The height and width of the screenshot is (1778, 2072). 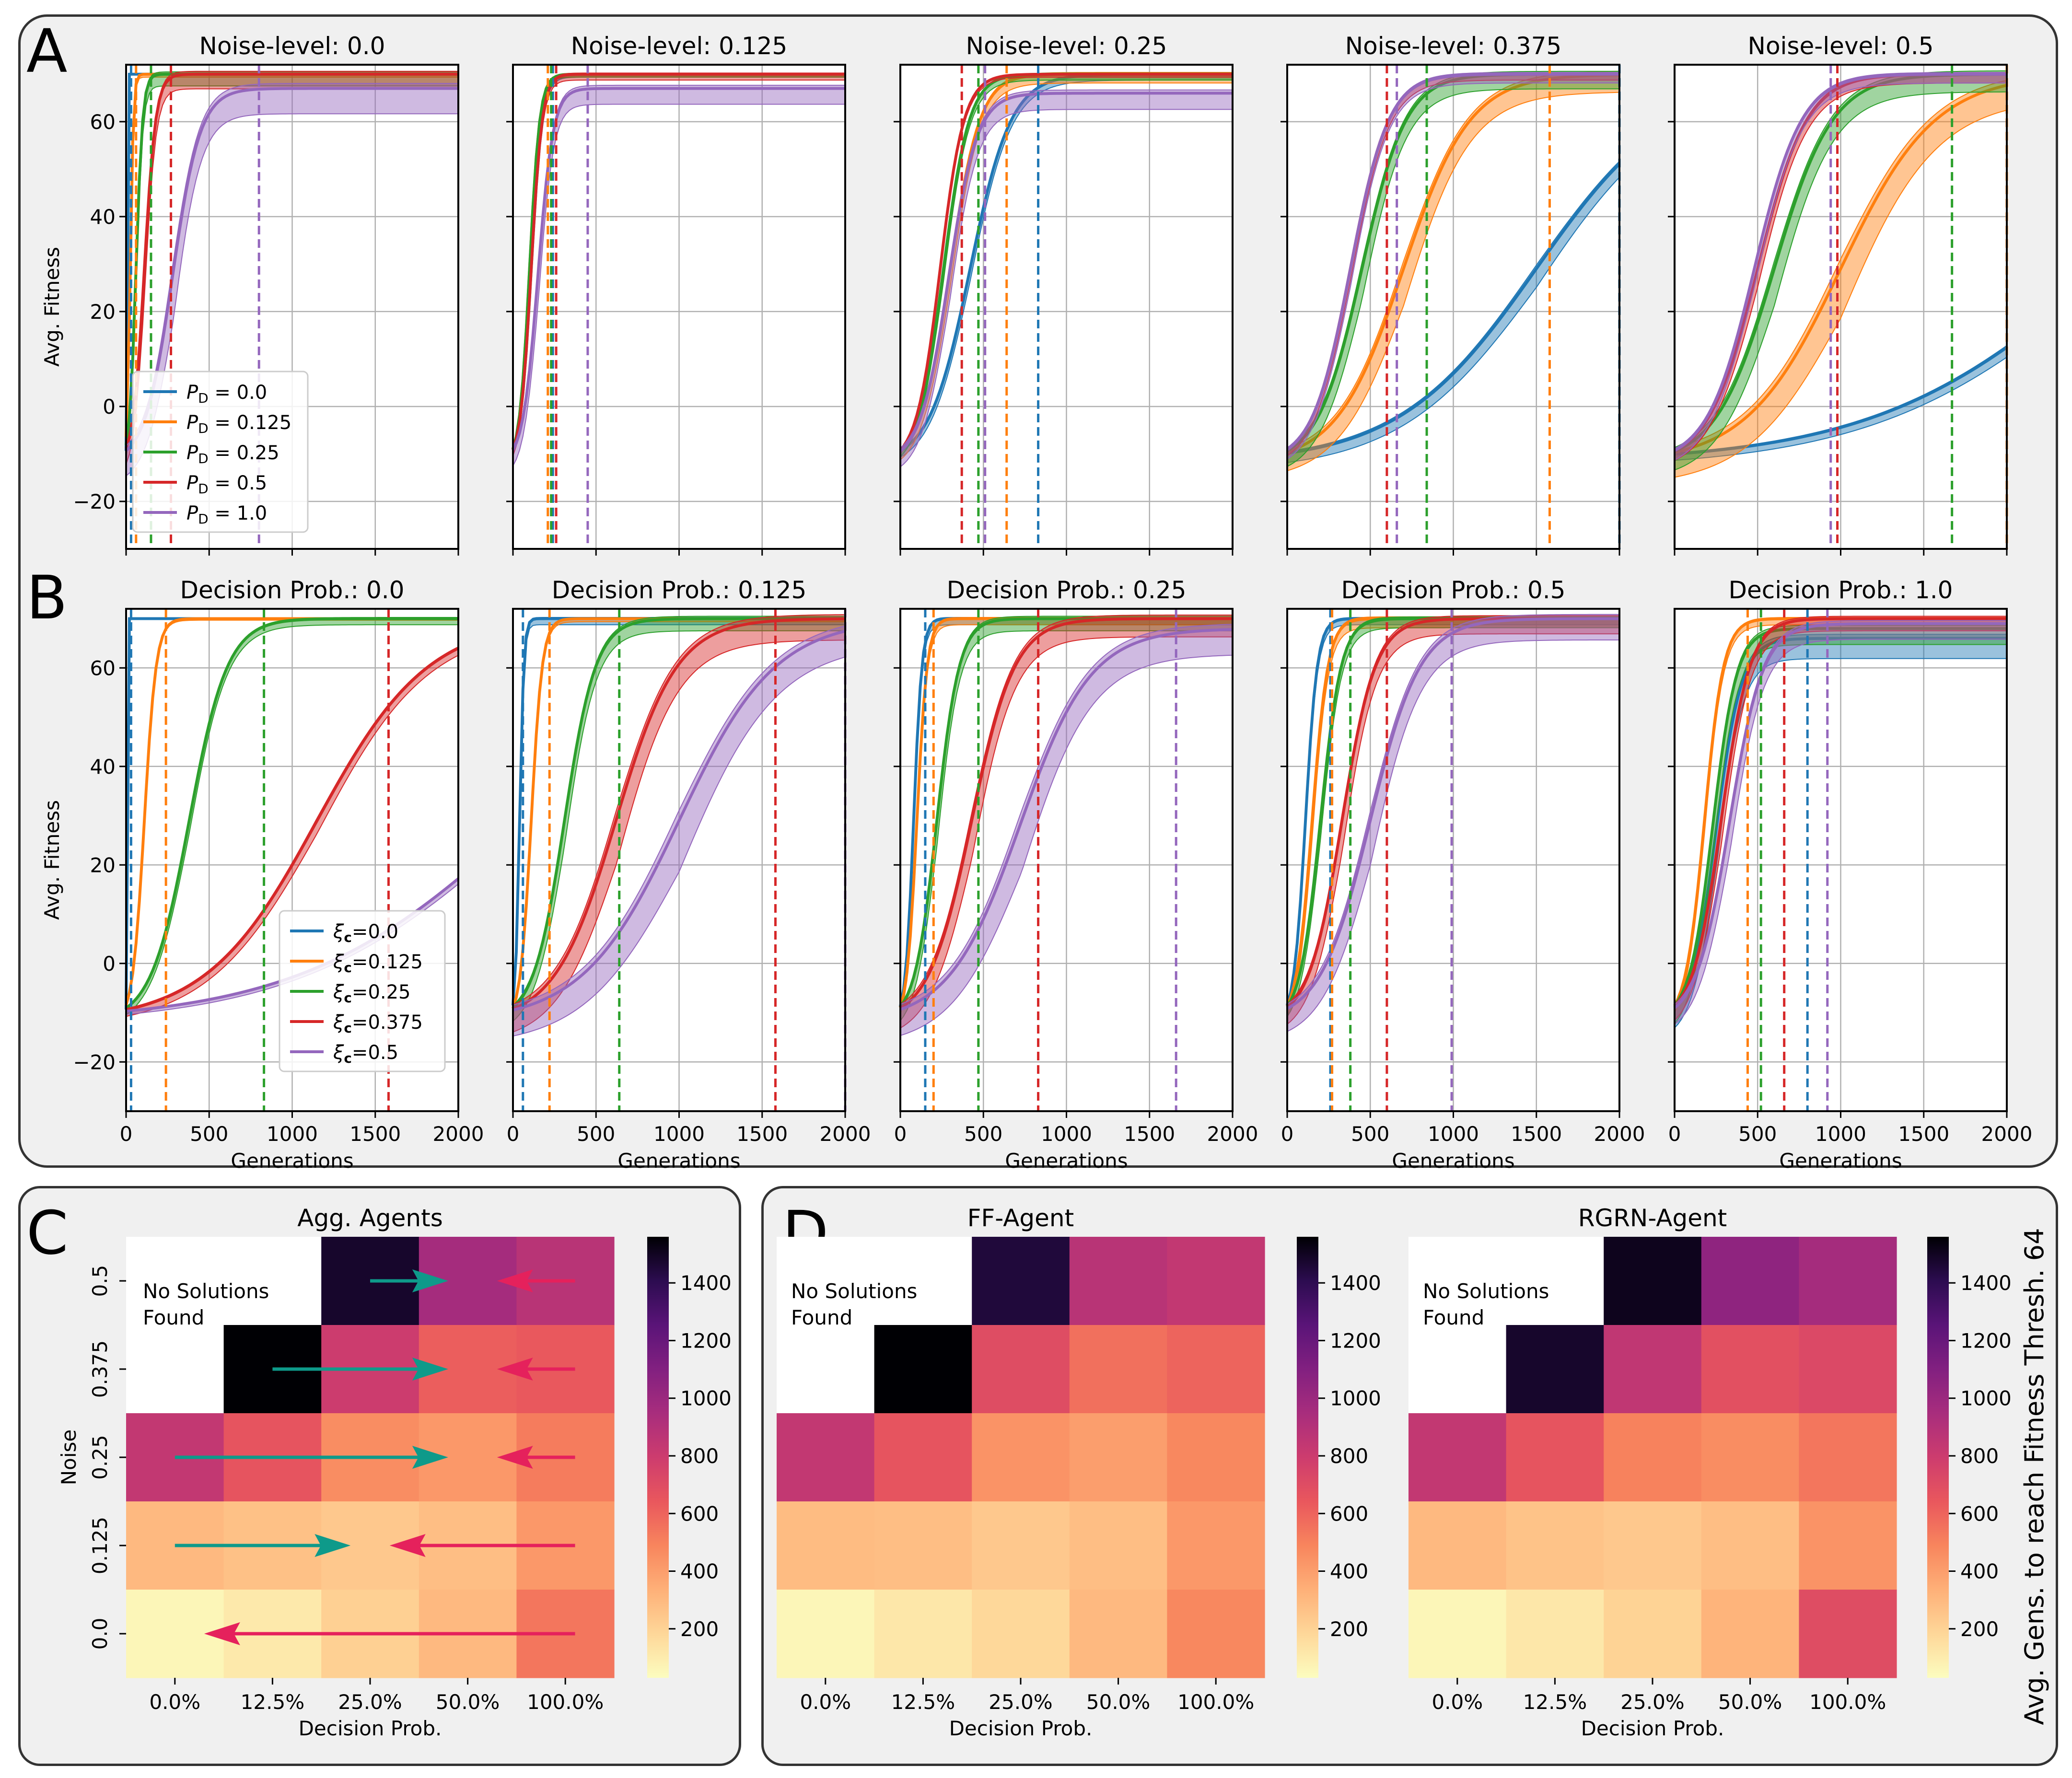 What do you see at coordinates (1619, 1134) in the screenshot?
I see `x-tick-label: 2000` at bounding box center [1619, 1134].